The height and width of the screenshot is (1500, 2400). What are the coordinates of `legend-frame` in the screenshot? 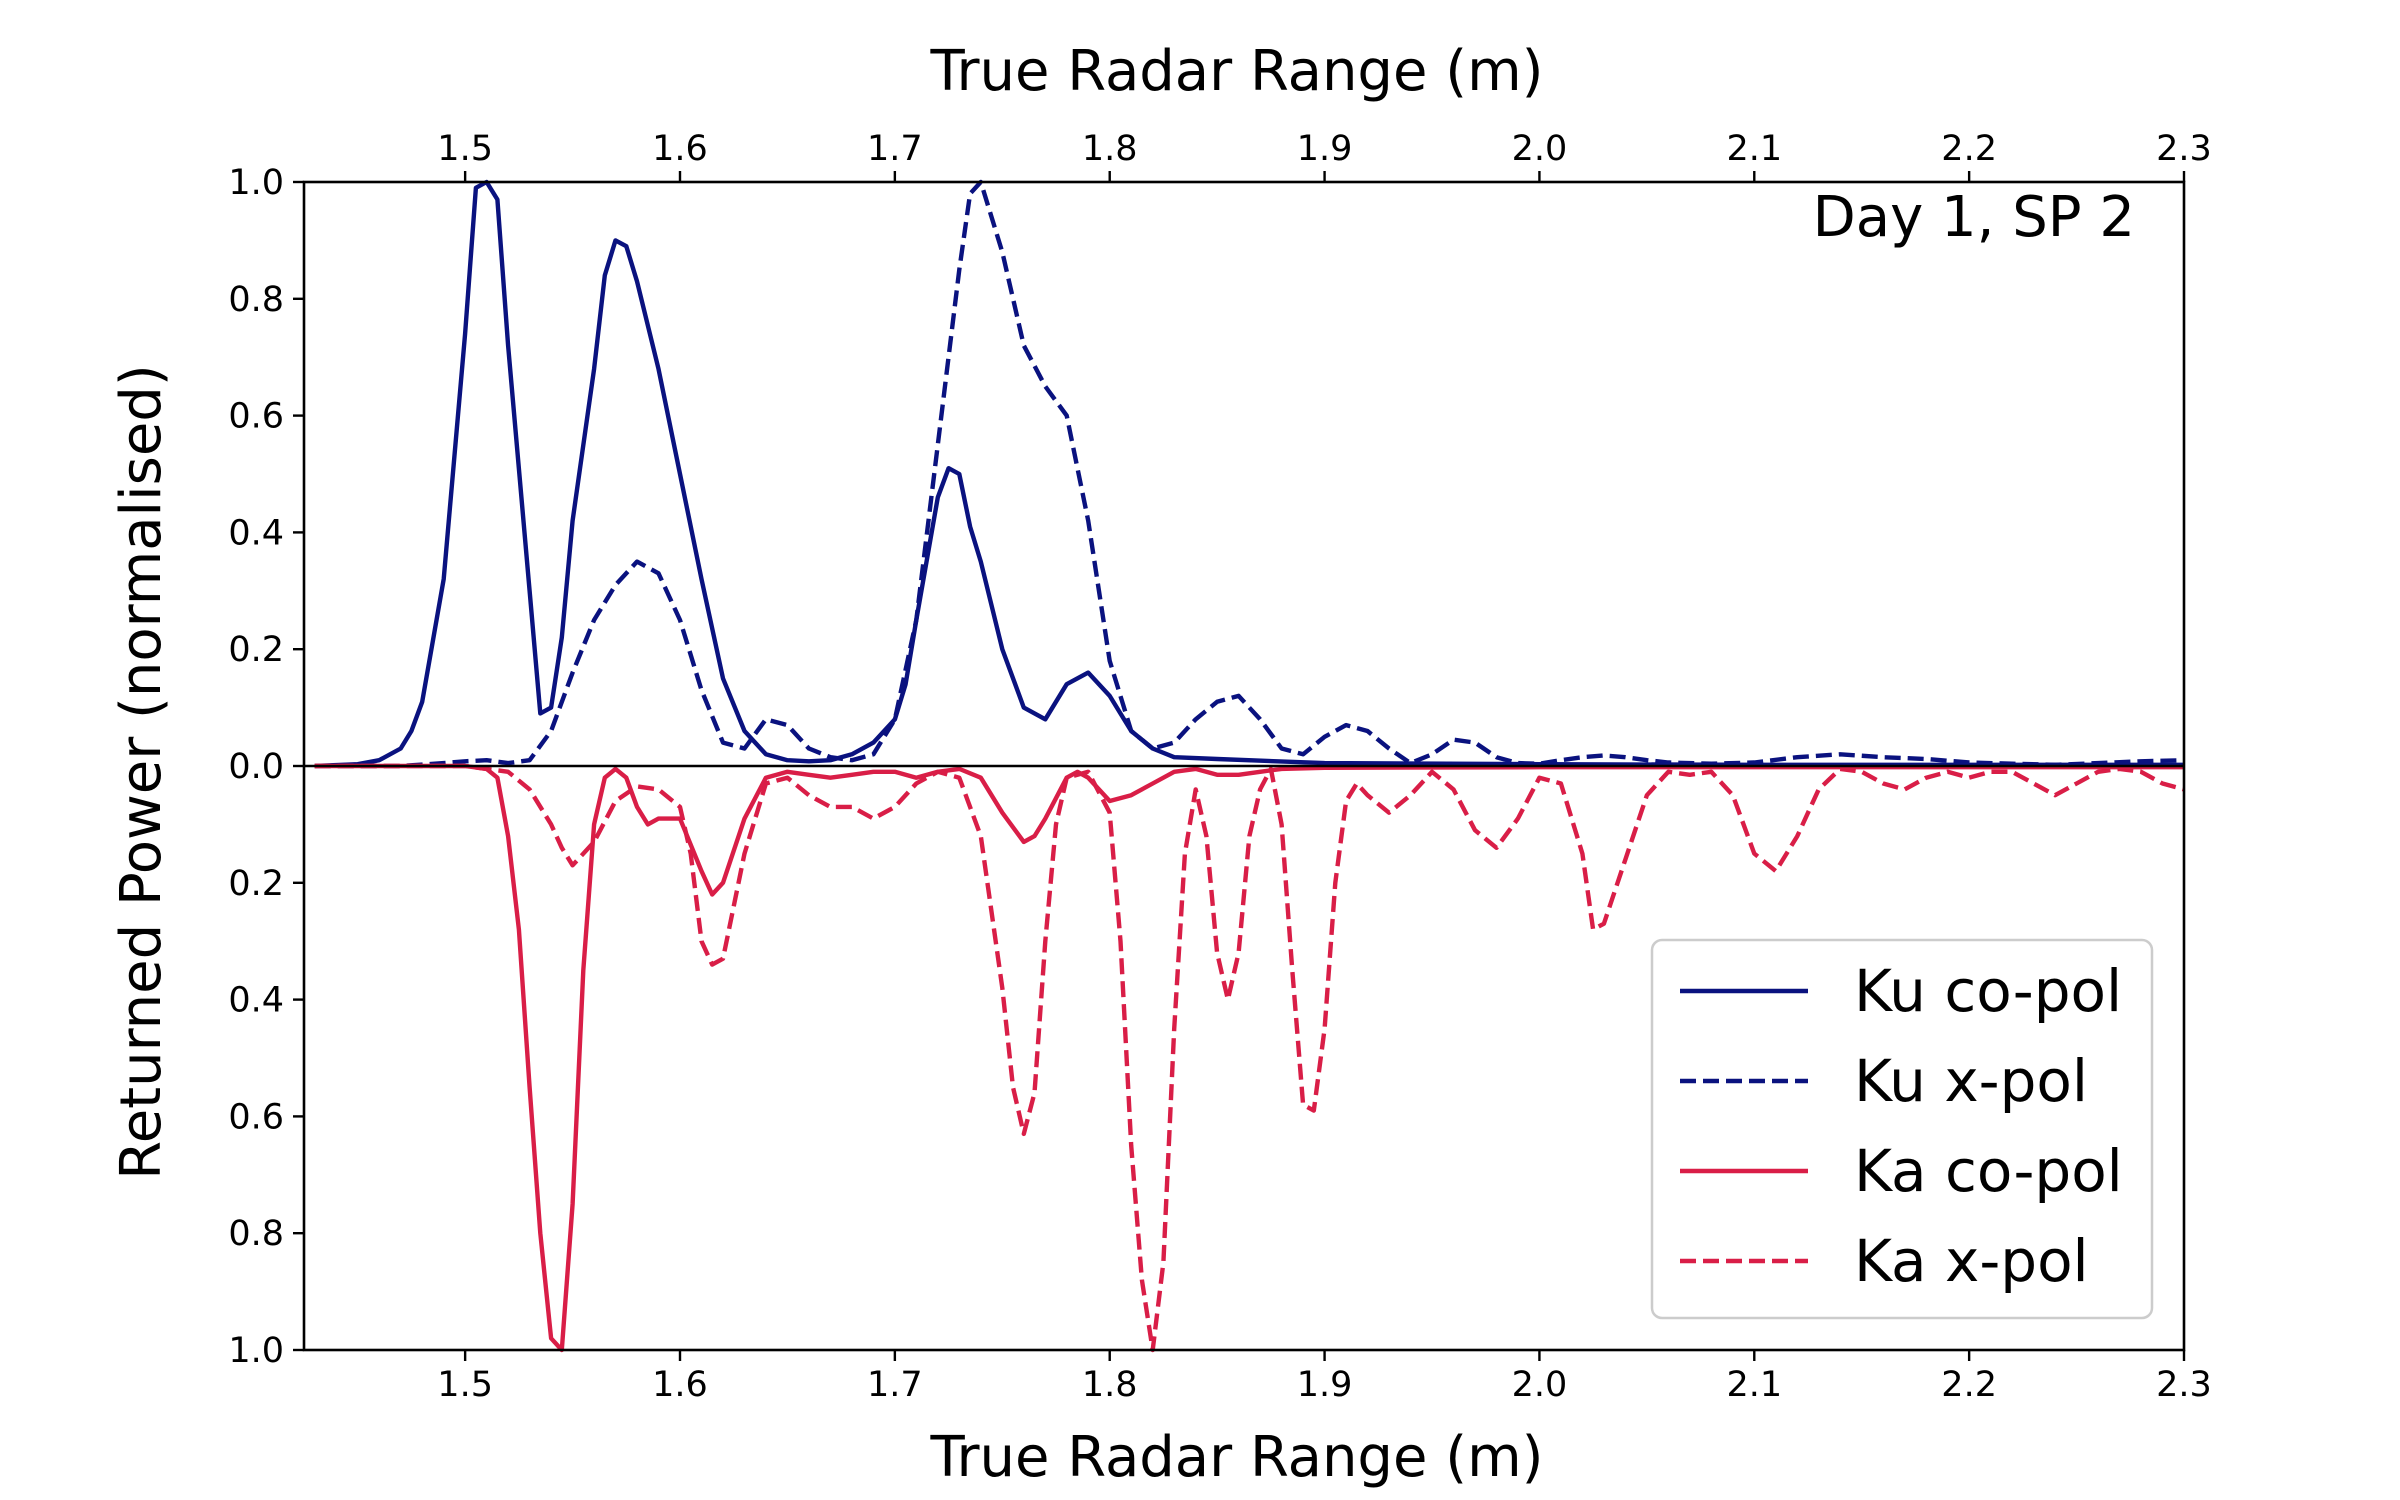 It's located at (1902, 1129).